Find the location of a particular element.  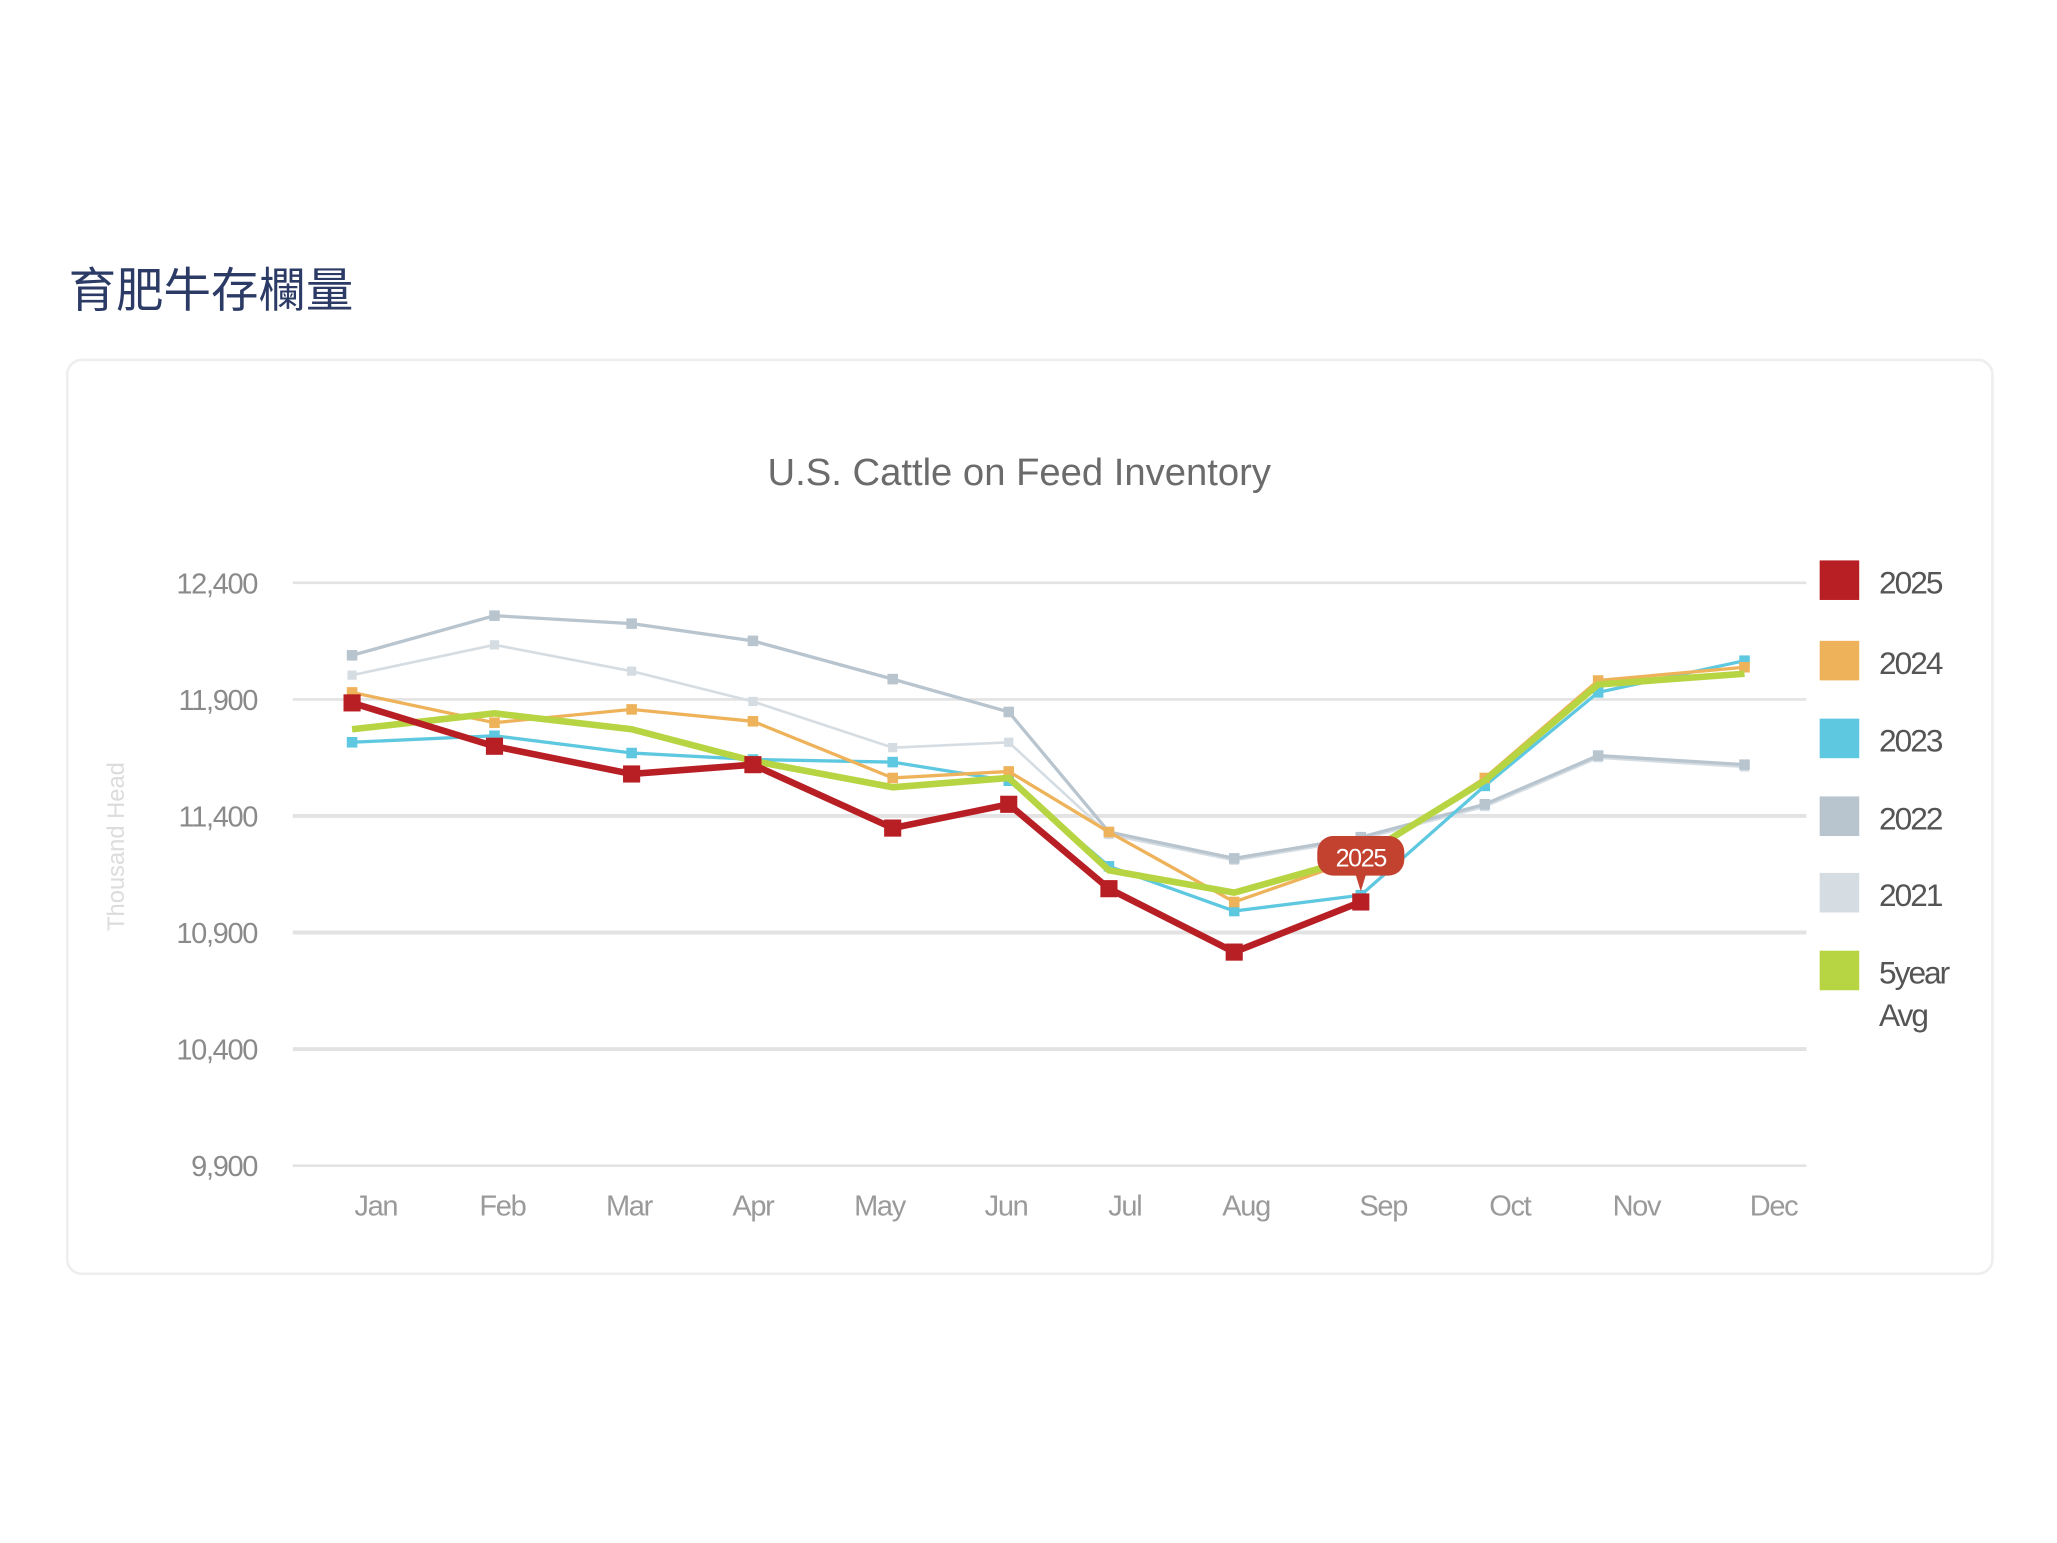

tooltip-label: 2025 is located at coordinates (1361, 858).